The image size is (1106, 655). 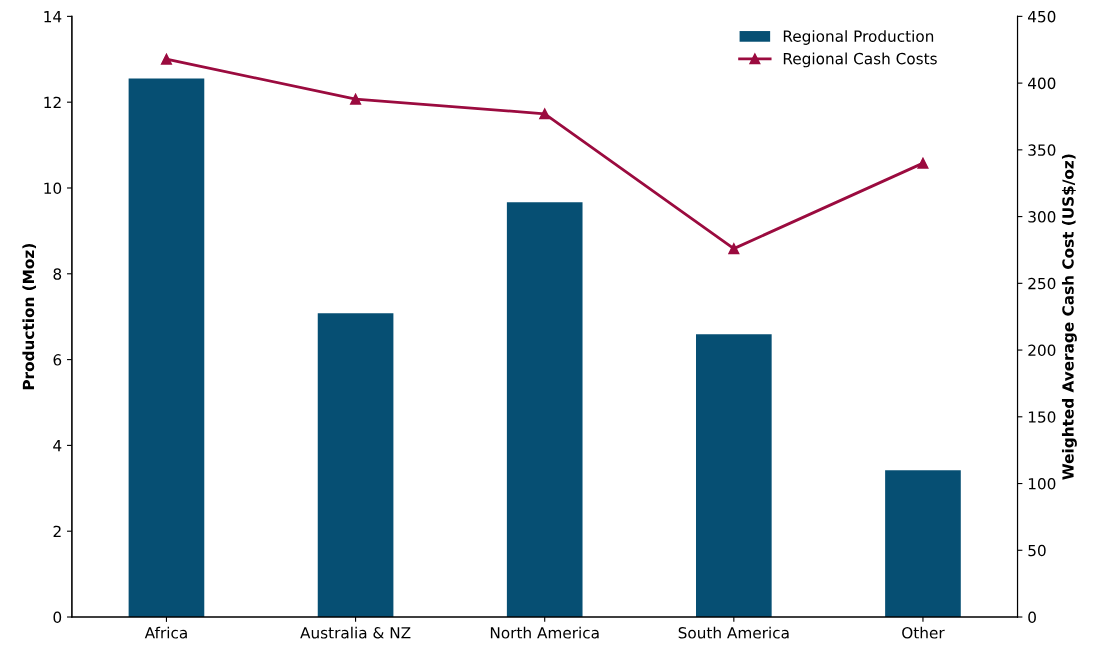 What do you see at coordinates (1042, 417) in the screenshot?
I see `y2-tick-label: 150` at bounding box center [1042, 417].